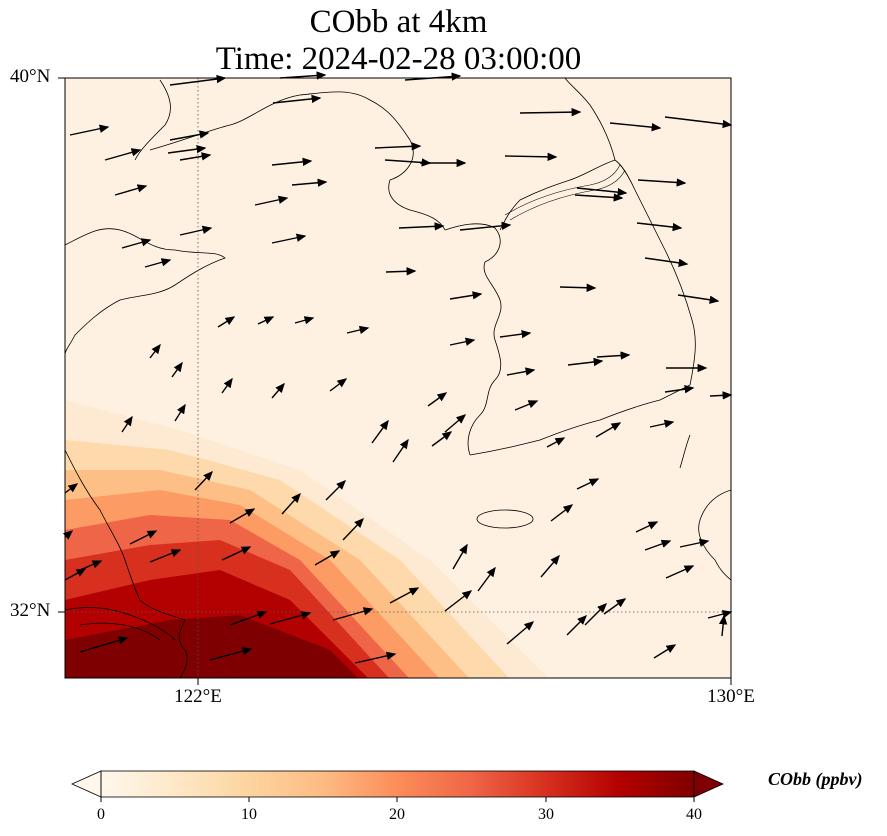  Describe the element at coordinates (198, 696) in the screenshot. I see `lon-label-122e: 122°E` at that location.